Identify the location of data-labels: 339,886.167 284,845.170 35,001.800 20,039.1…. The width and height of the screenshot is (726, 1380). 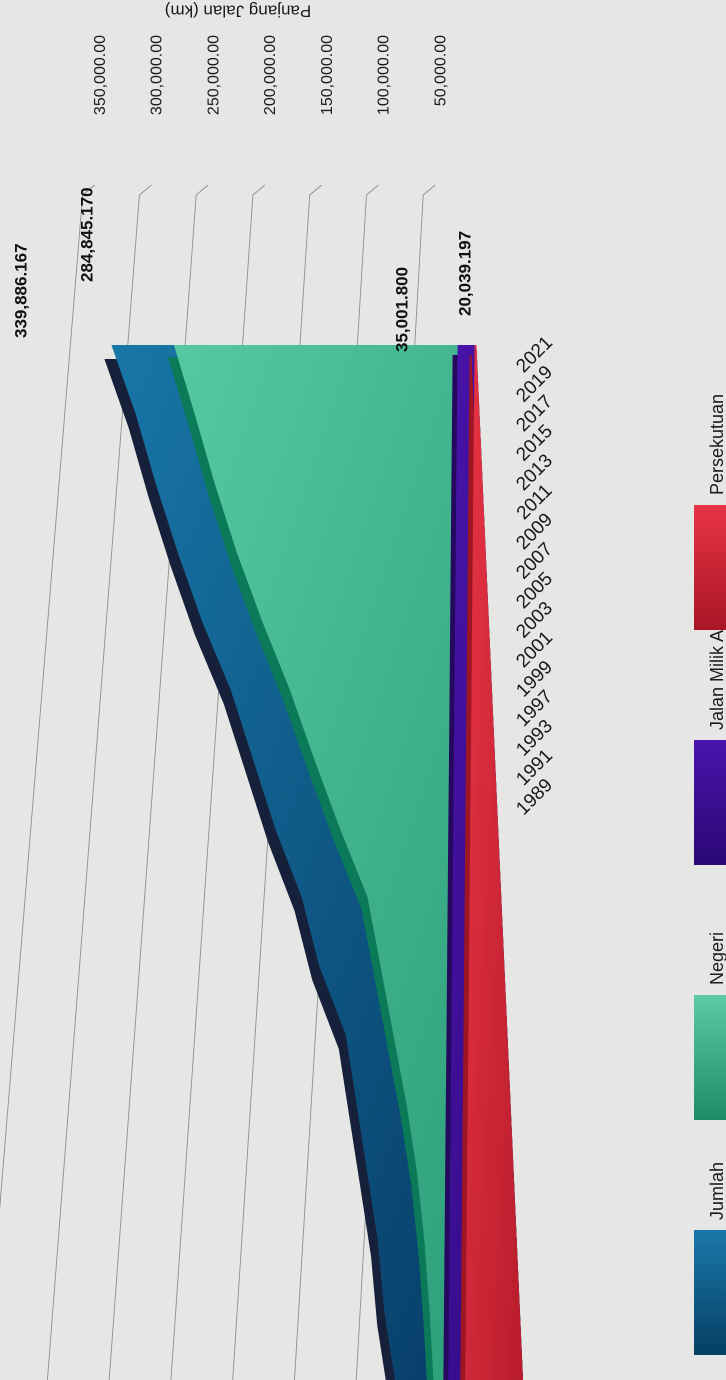
(242, 269).